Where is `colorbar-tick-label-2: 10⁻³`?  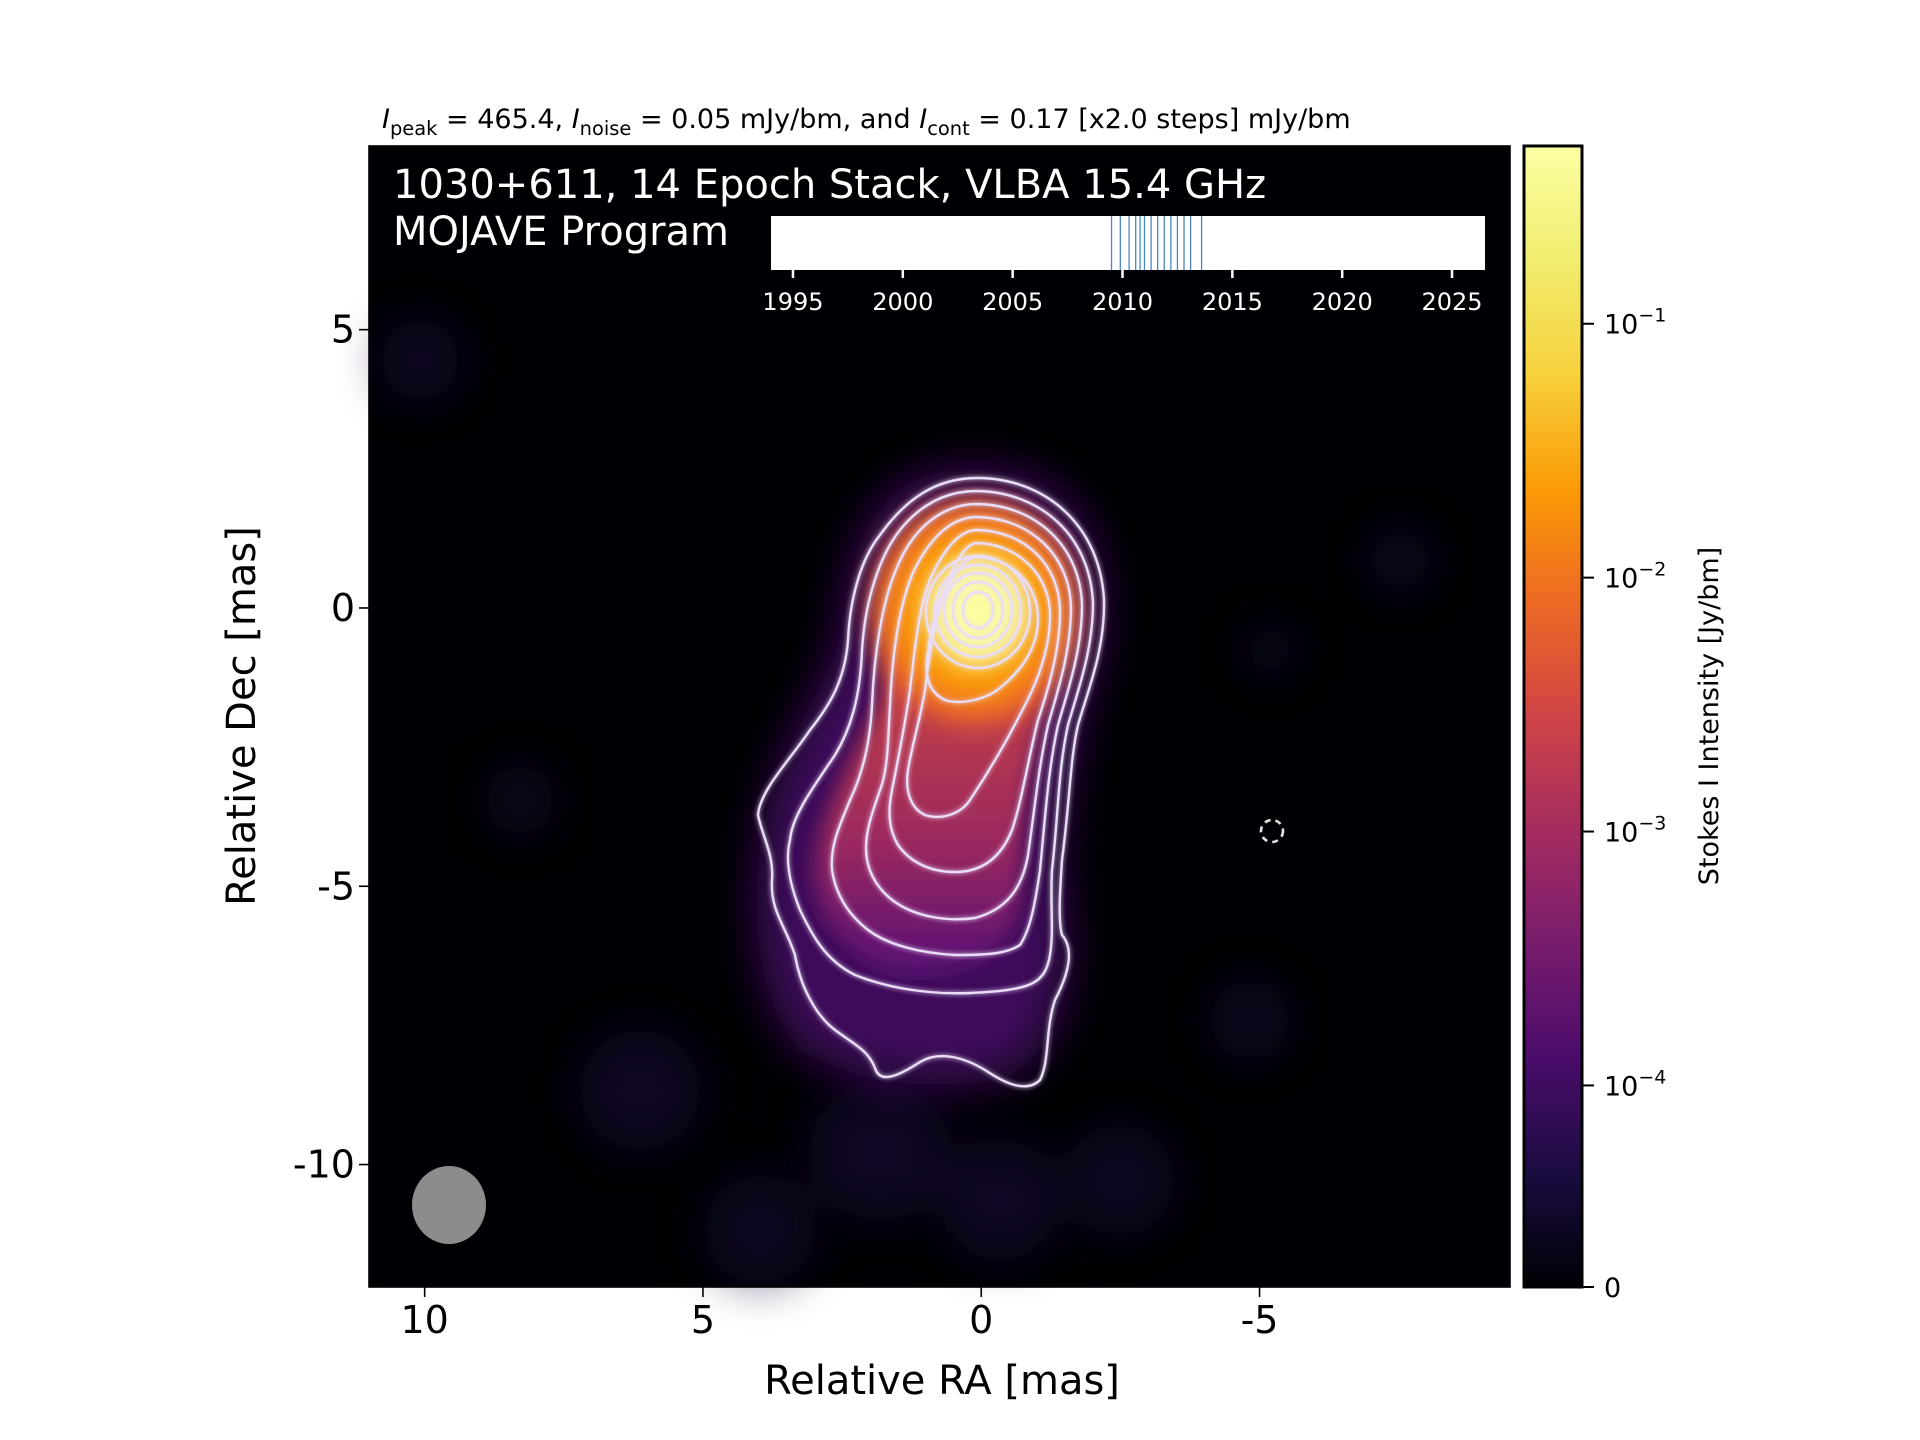
colorbar-tick-label-2: 10⁻³ is located at coordinates (1635, 831).